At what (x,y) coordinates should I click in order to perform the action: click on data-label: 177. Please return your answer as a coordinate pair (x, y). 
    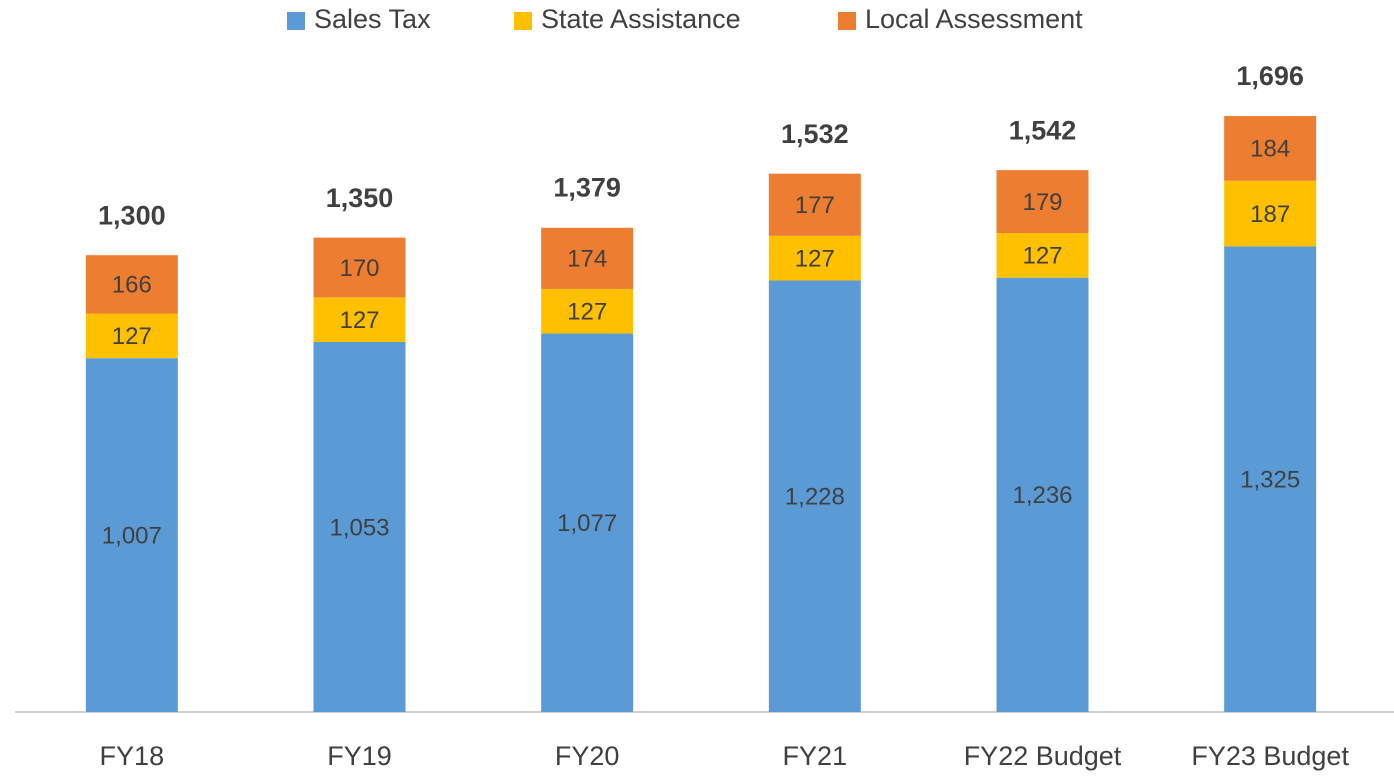
    Looking at the image, I should click on (815, 205).